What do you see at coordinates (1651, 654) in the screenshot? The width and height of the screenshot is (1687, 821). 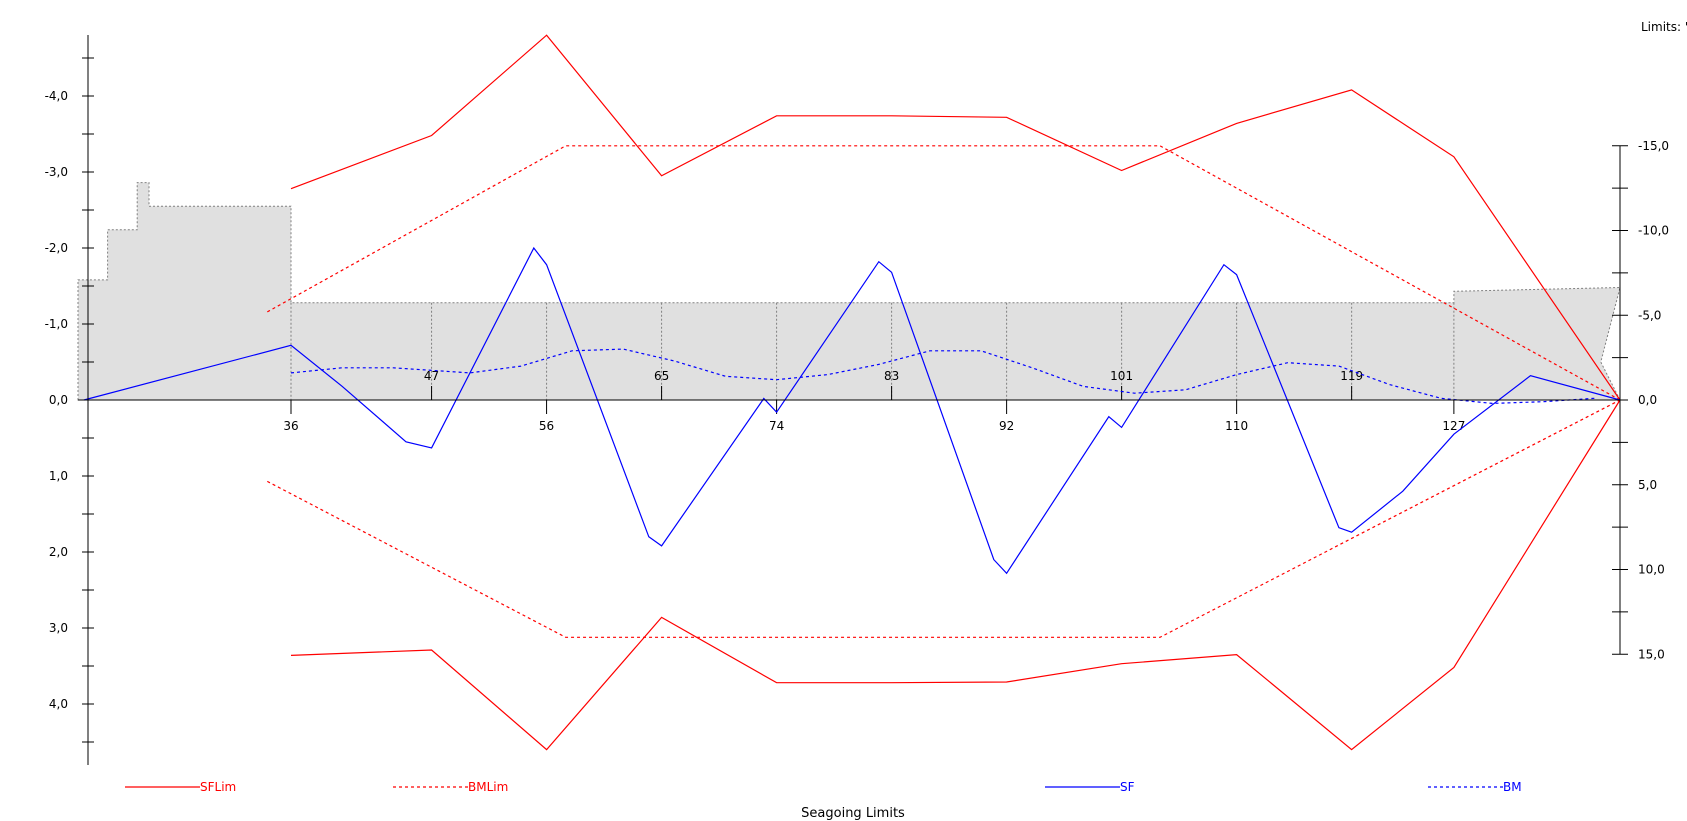 I see `right-axis-tick-label: 15,0` at bounding box center [1651, 654].